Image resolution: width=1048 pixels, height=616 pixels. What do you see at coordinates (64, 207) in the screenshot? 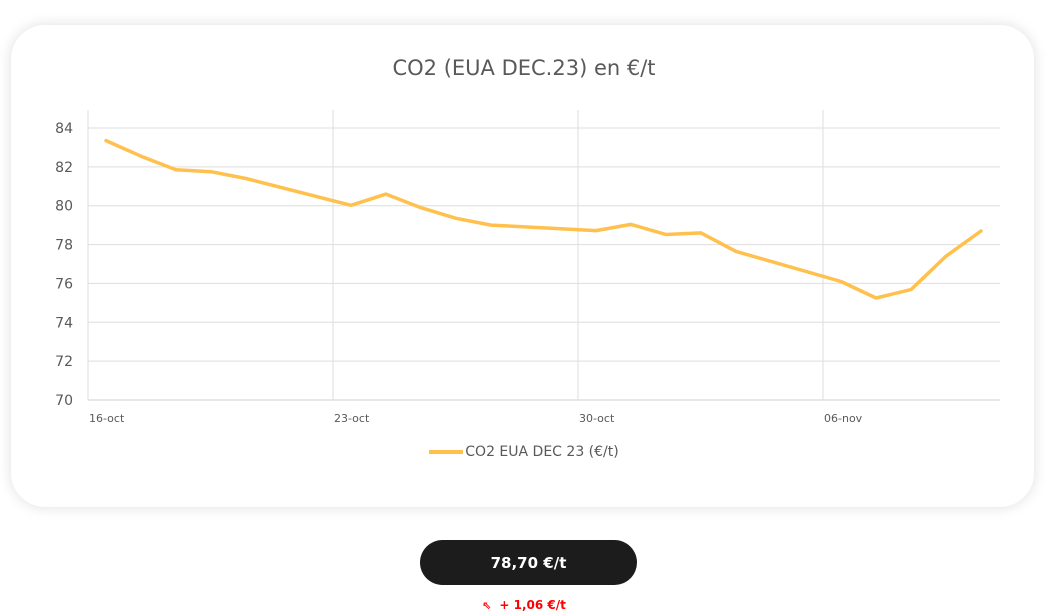
I see `y-tick-label: 80` at bounding box center [64, 207].